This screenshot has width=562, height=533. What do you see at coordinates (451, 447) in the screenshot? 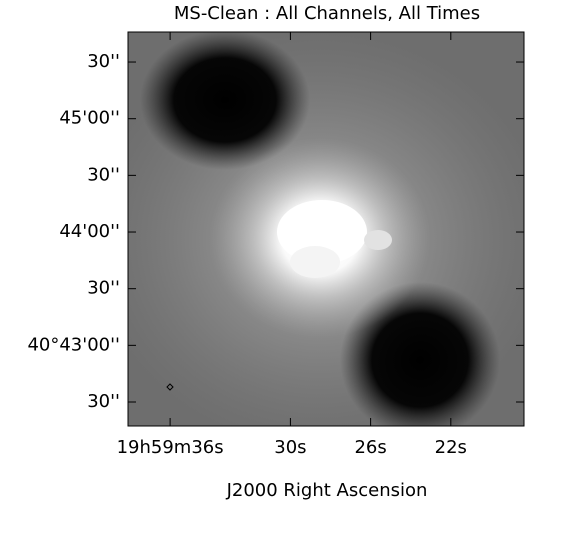
I see `x-tick-label: 22s` at bounding box center [451, 447].